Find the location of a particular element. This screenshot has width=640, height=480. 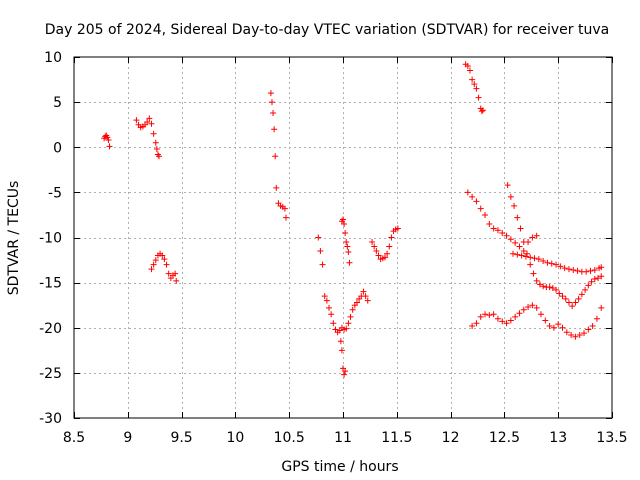

y-tick-label: -25 is located at coordinates (50, 374).